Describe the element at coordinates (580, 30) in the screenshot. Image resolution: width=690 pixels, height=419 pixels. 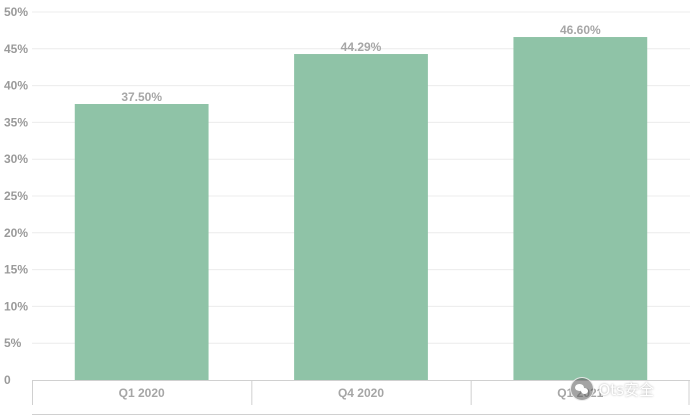
I see `data-label: 46.60%` at that location.